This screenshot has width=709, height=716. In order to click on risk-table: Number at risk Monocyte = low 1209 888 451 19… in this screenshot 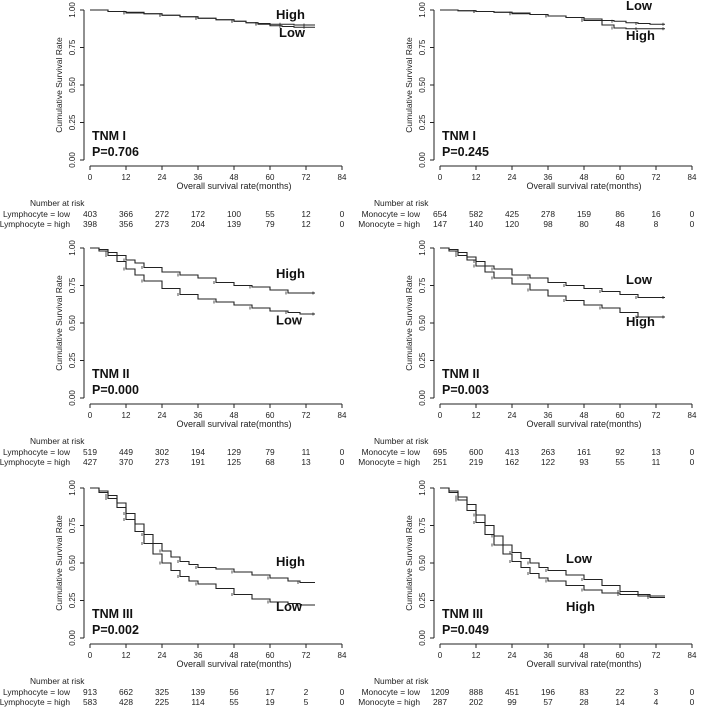, I will do `click(527, 696)`.